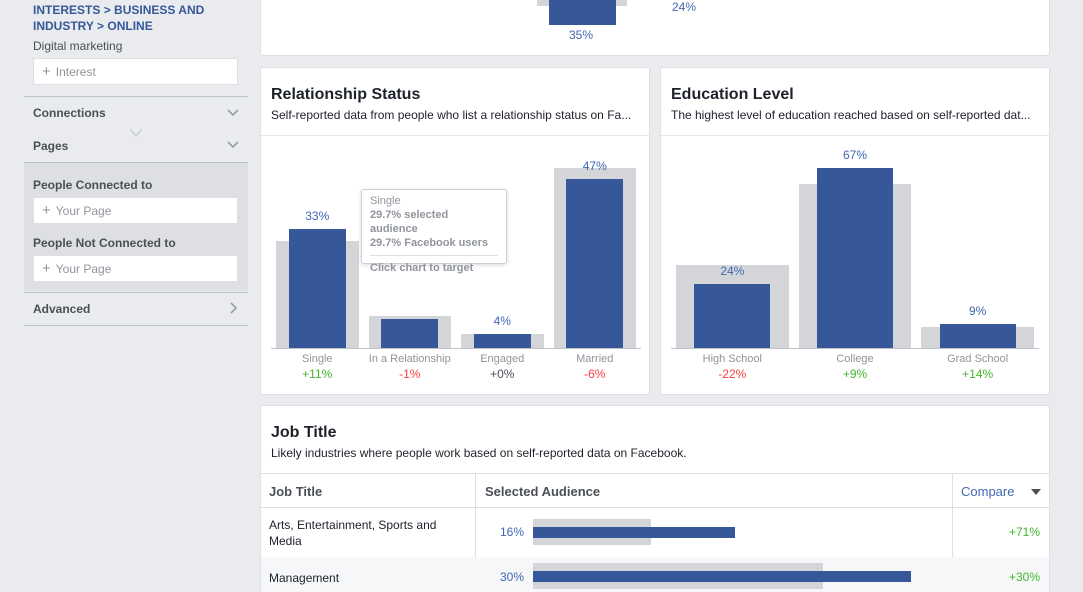  What do you see at coordinates (385, 201) in the screenshot?
I see `tooltip-title: Single` at bounding box center [385, 201].